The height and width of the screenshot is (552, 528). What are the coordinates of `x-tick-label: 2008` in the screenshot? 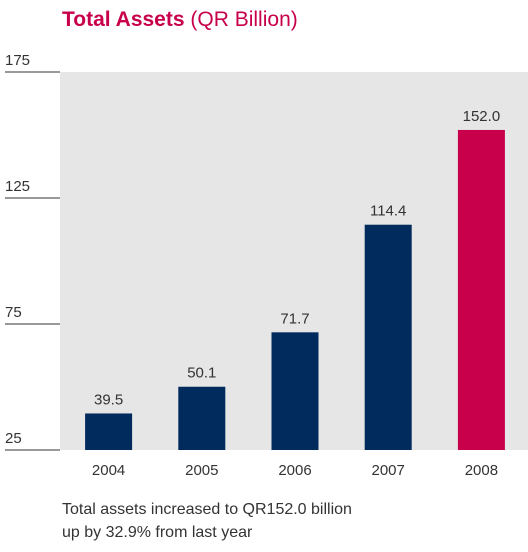 It's located at (481, 470).